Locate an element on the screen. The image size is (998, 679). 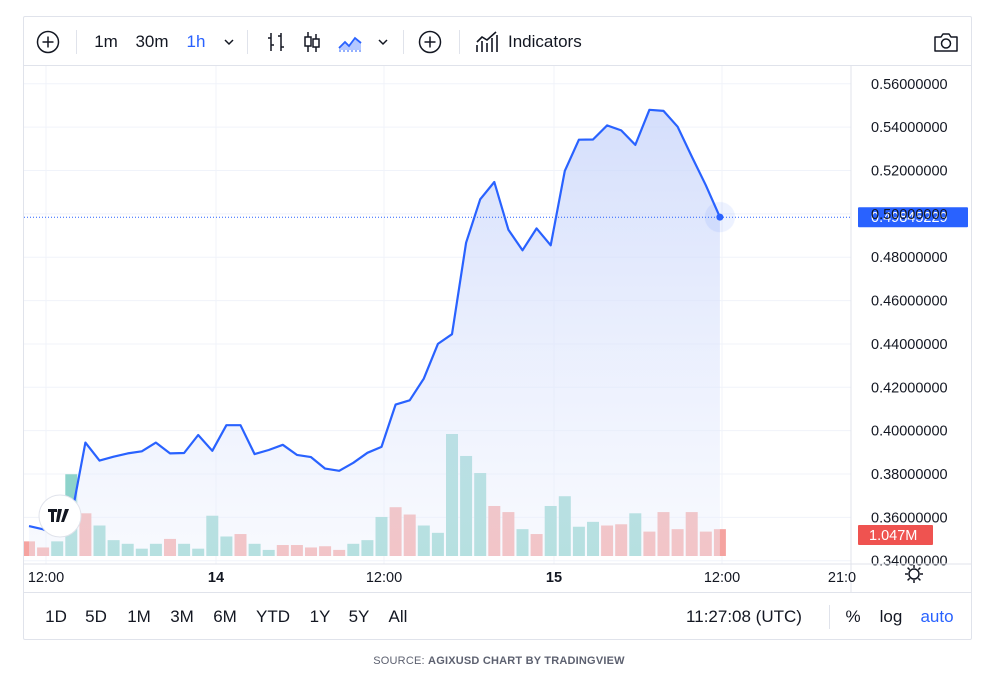
area-style-button is located at coordinates (350, 41).